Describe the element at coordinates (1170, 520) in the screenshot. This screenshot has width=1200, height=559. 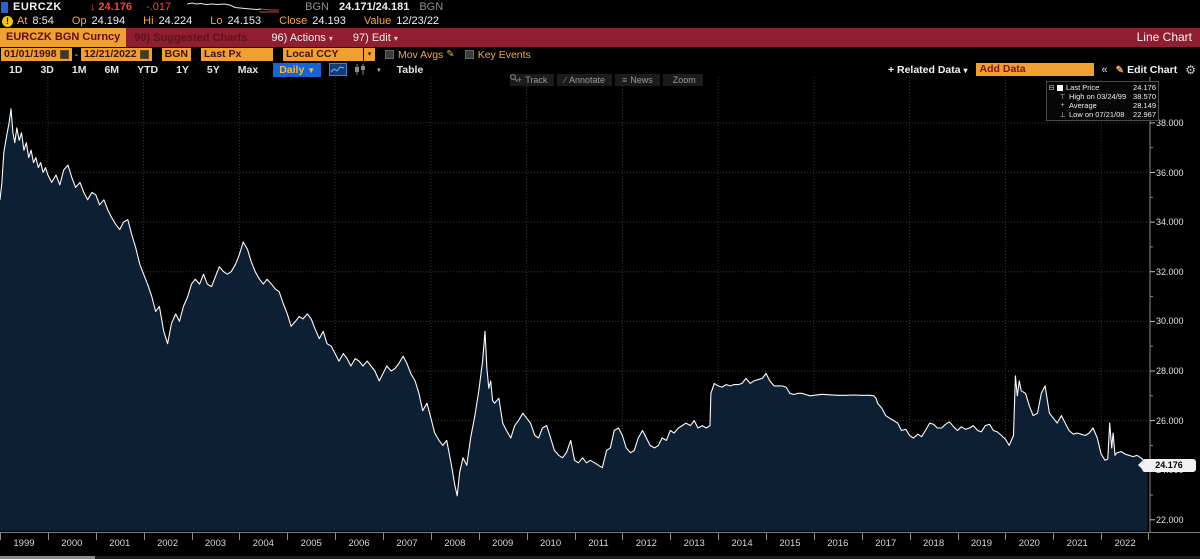
I see `y-axis-tick-label: 22.000` at that location.